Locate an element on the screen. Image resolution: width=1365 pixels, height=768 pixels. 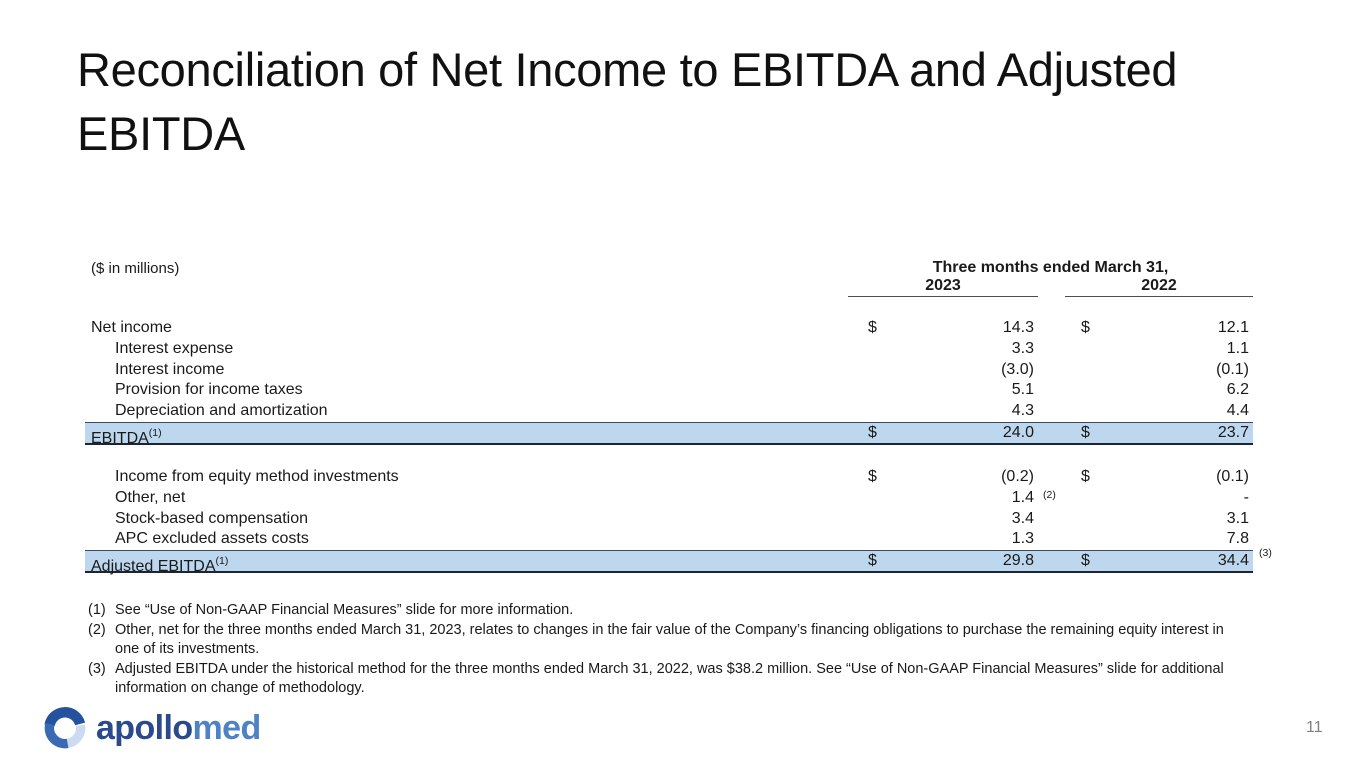
footnote-marker: (1) is located at coordinates (97, 610).